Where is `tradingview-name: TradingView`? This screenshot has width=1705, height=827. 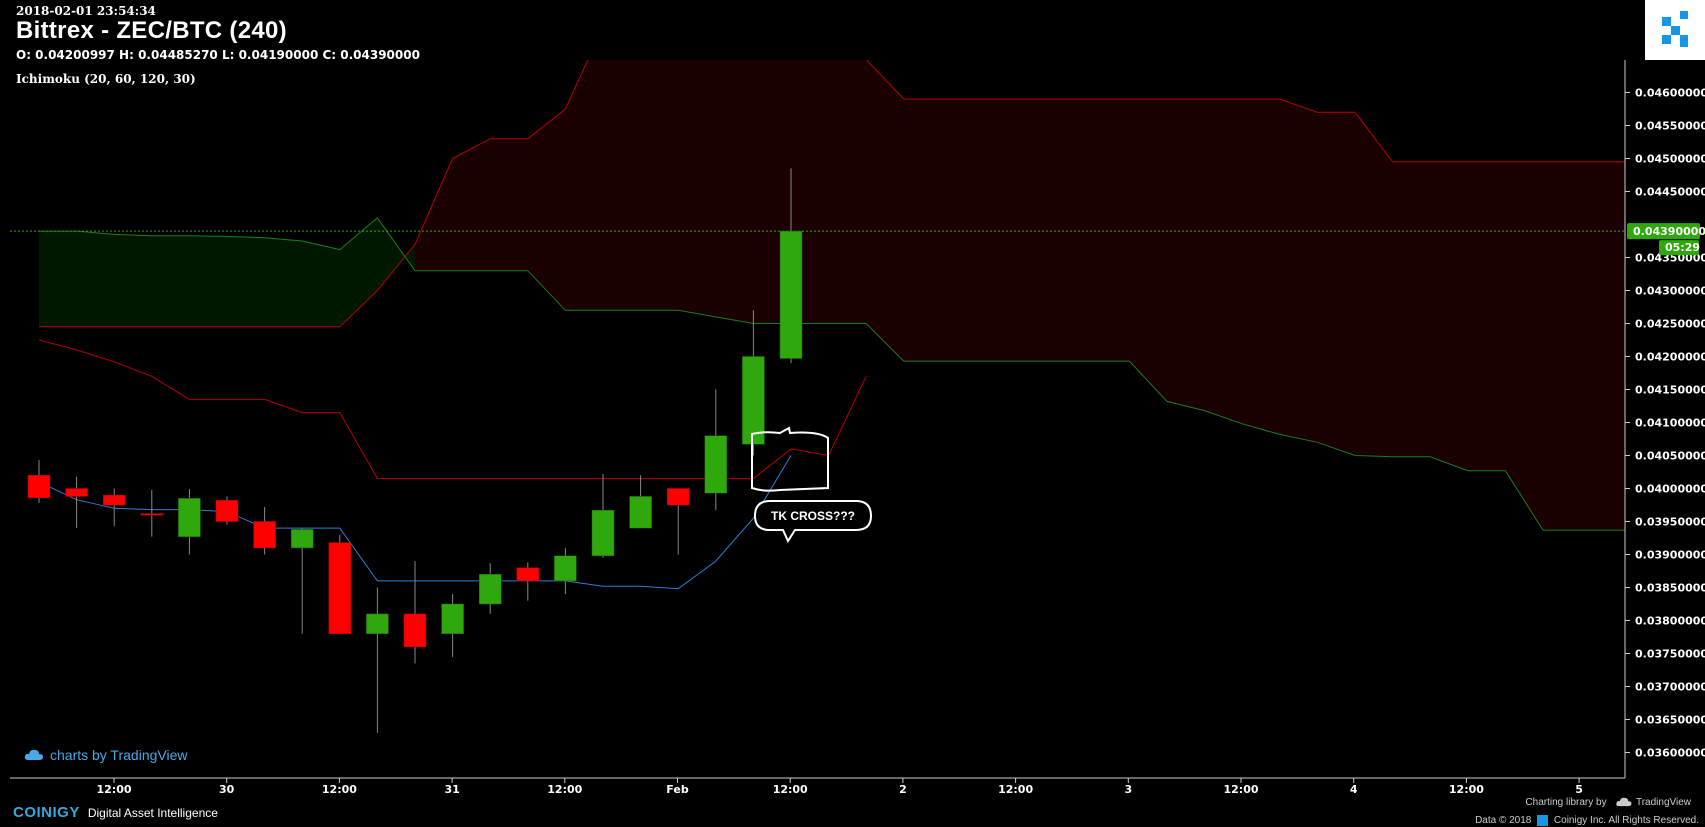 tradingview-name: TradingView is located at coordinates (1663, 802).